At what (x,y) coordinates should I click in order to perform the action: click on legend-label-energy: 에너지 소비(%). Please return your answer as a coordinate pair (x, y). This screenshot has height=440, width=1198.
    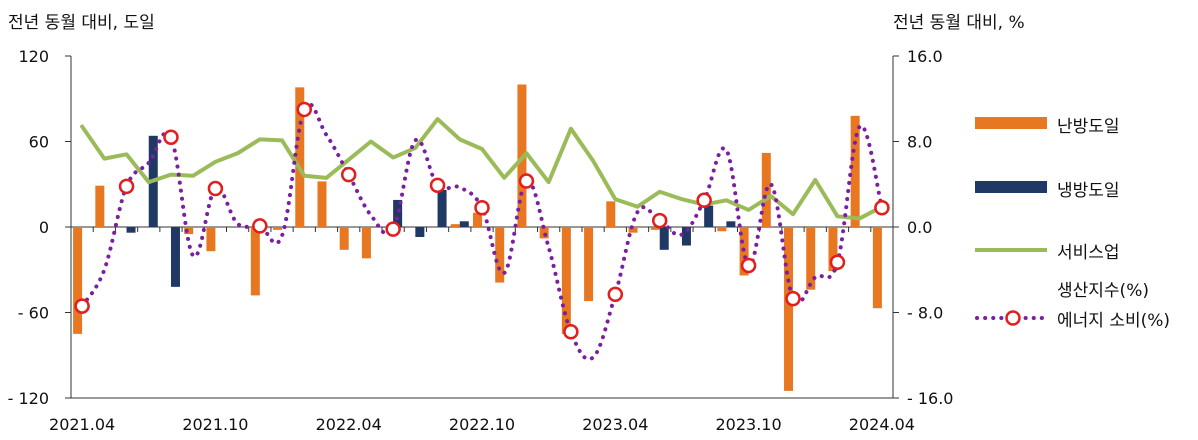
    Looking at the image, I should click on (1114, 321).